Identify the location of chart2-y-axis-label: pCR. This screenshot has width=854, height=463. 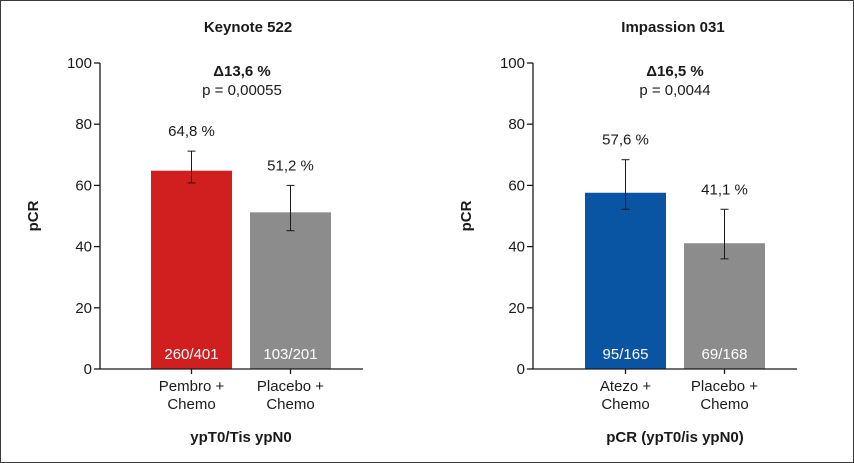
(466, 215).